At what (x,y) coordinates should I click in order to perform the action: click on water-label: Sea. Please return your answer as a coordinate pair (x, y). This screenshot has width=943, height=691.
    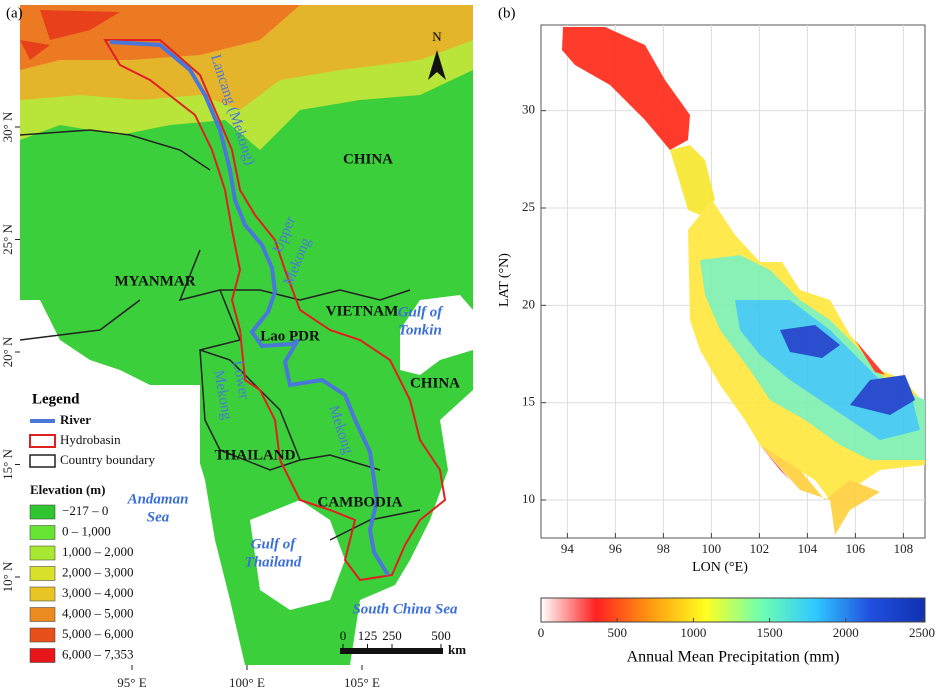
    Looking at the image, I should click on (158, 517).